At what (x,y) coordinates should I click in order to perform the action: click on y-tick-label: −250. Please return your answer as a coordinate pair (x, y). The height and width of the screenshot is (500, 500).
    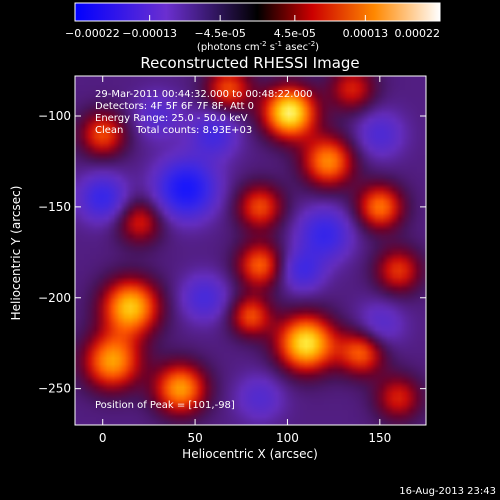
    Looking at the image, I should click on (54, 389).